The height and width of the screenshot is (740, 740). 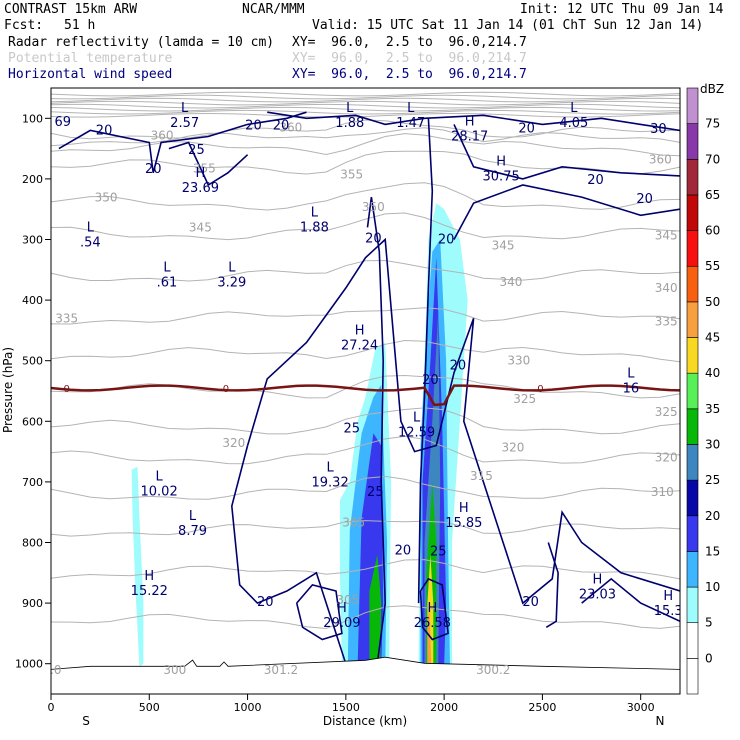 I want to click on field-name-reflectivity: Radar reflectivity (lamda = 10 cm), so click(x=141, y=42).